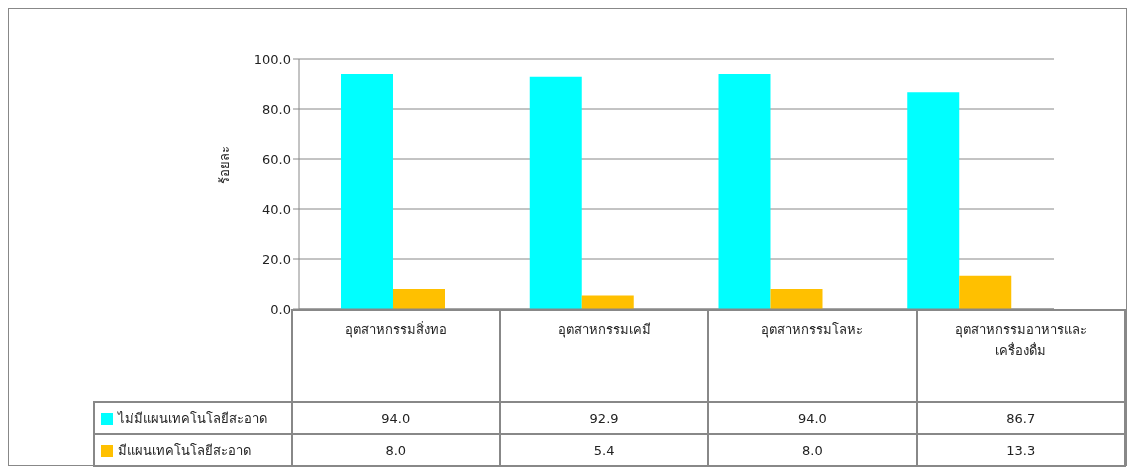  Describe the element at coordinates (272, 59) in the screenshot. I see `y-tick-label: 100.0` at that location.